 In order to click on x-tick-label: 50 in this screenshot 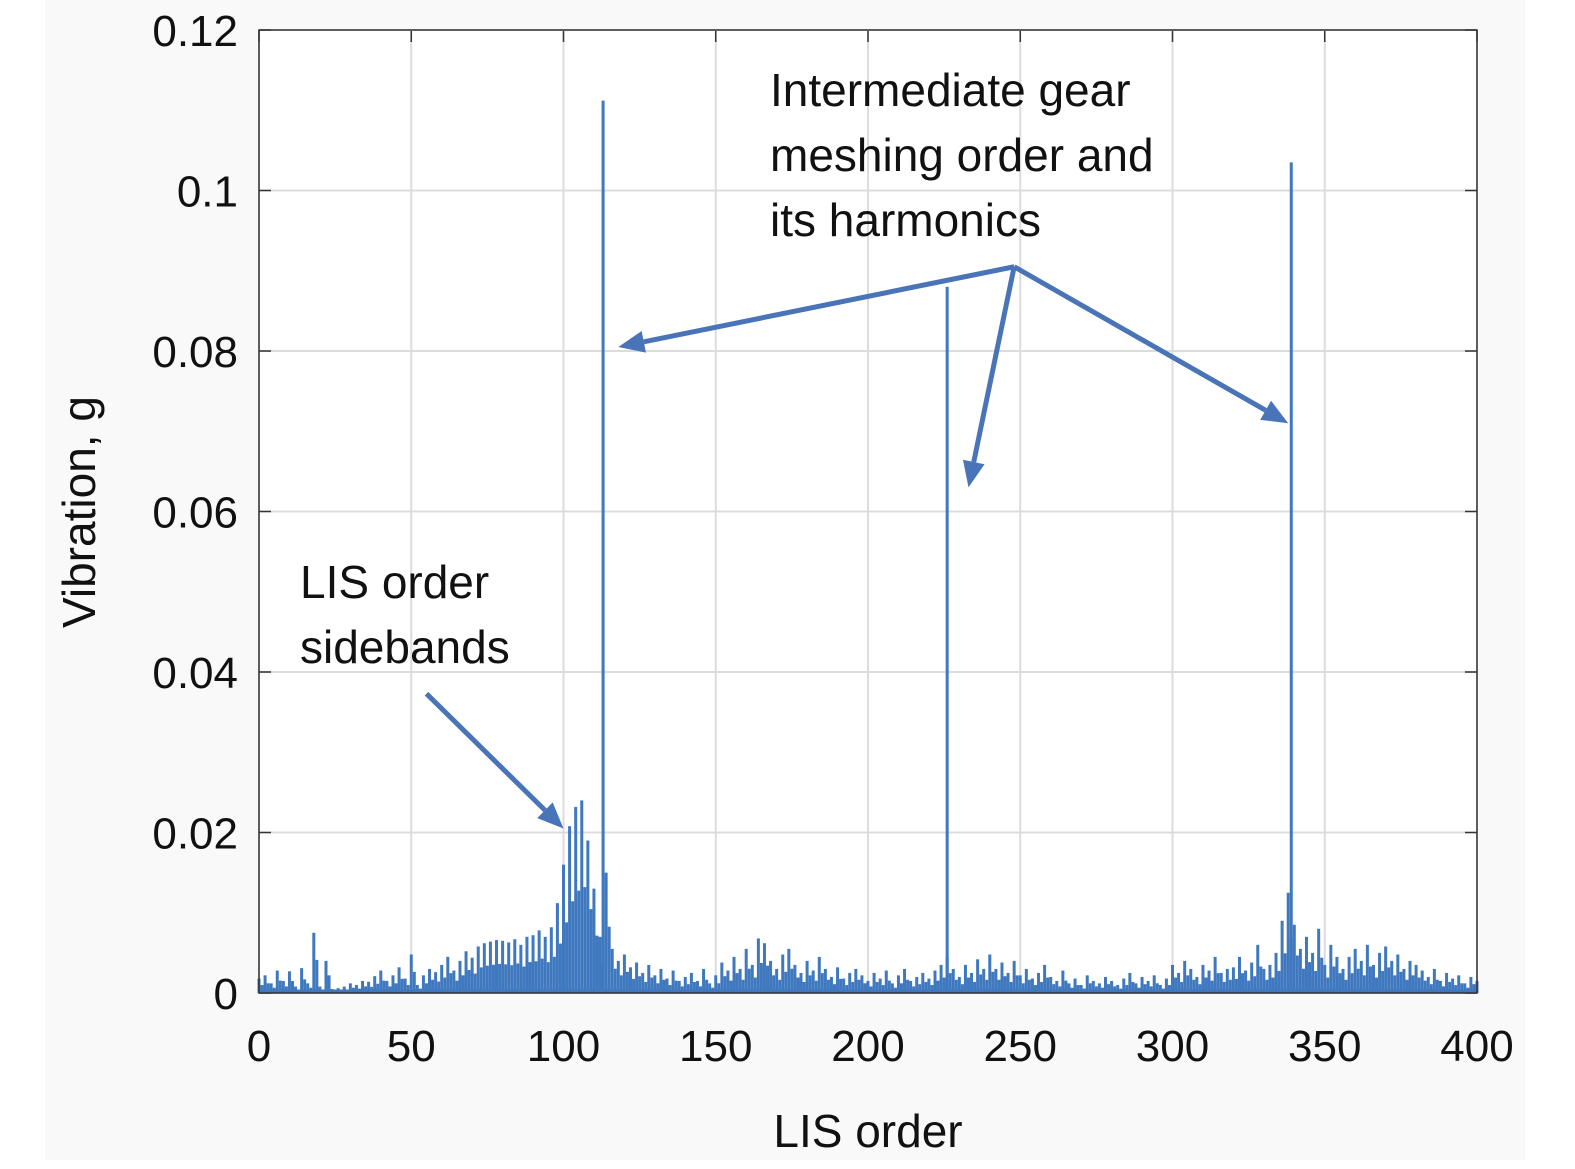, I will do `click(411, 1046)`.